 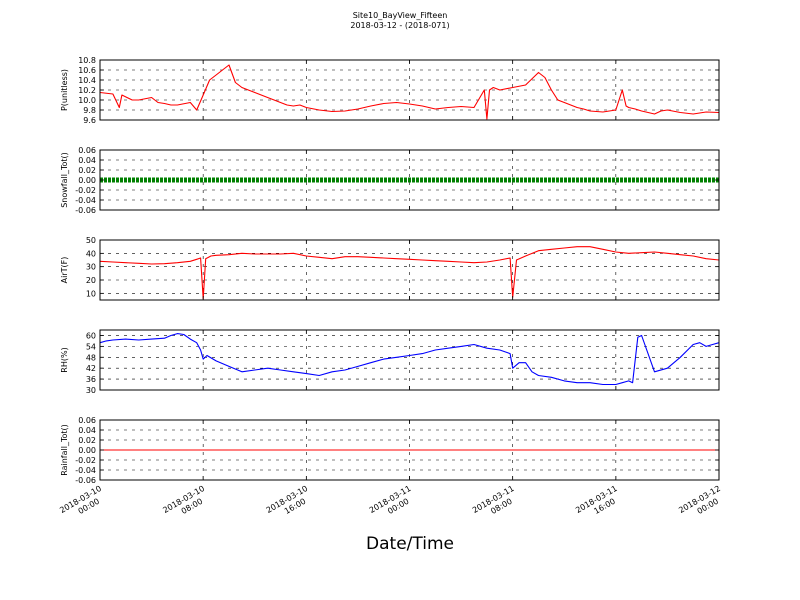 I want to click on panel-2-ytick-label-2: -0.02, so click(x=85, y=190).